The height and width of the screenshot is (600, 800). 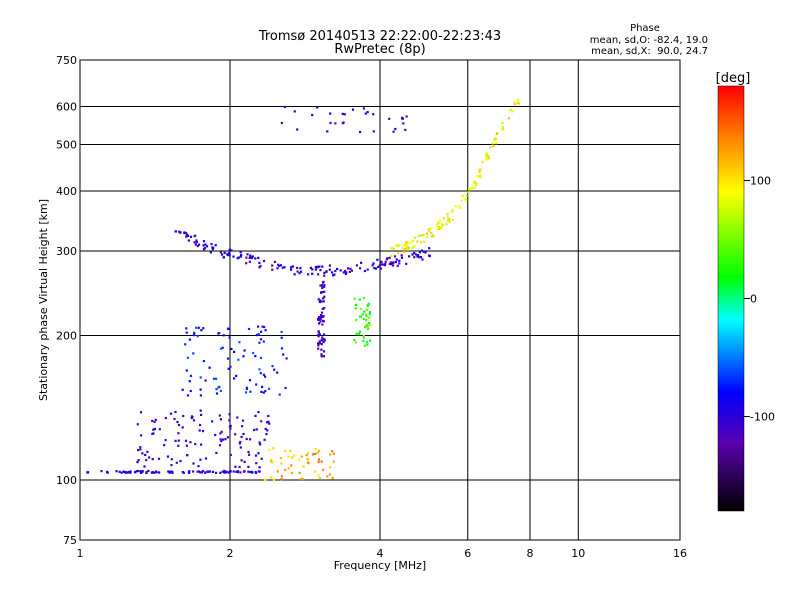 I want to click on x-tick-label: 6, so click(x=467, y=553).